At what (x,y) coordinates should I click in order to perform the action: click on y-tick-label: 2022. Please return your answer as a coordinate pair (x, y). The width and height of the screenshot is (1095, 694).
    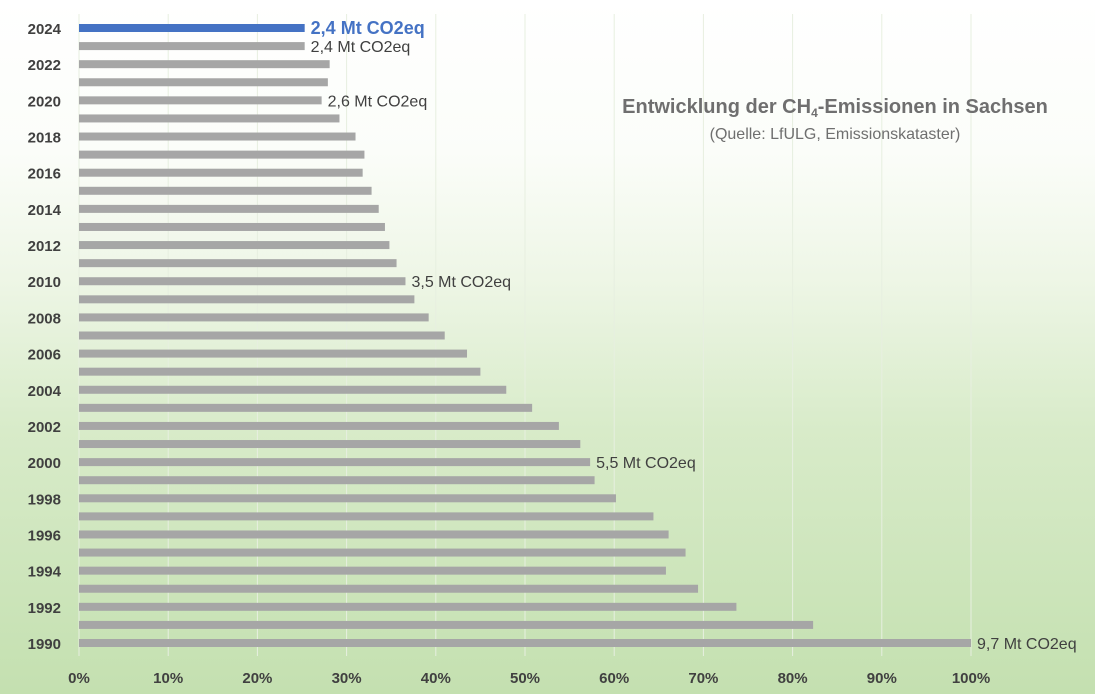
    Looking at the image, I should click on (44, 65).